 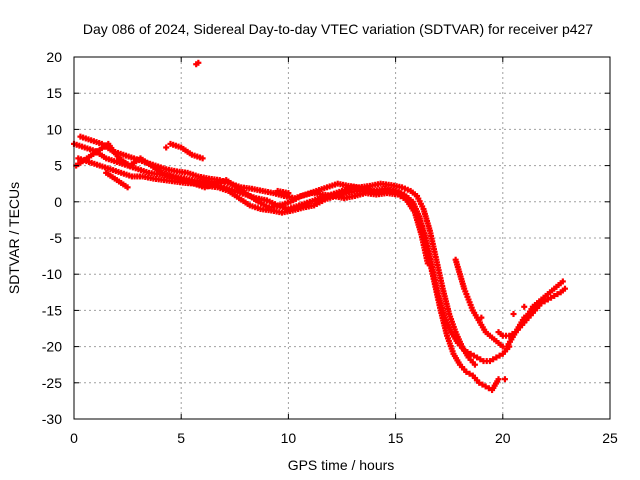 What do you see at coordinates (58, 202) in the screenshot?
I see `y-tick-label: 0` at bounding box center [58, 202].